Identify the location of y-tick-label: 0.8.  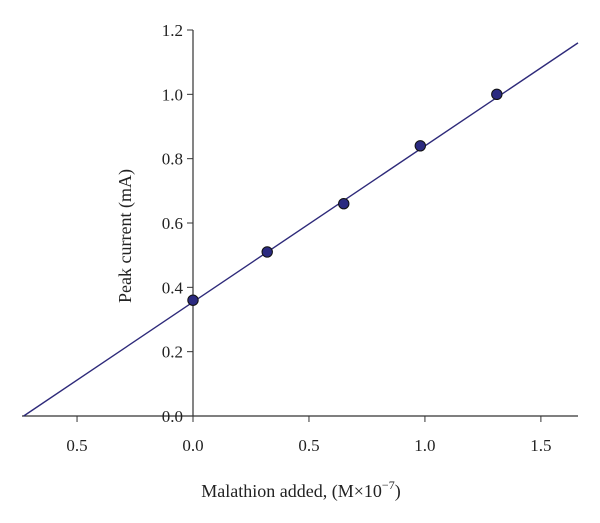
(172, 159).